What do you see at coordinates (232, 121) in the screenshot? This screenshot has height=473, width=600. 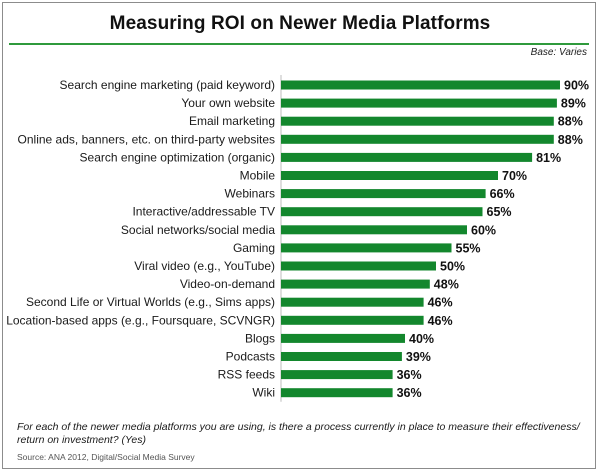 I see `category-label: Email marketing` at bounding box center [232, 121].